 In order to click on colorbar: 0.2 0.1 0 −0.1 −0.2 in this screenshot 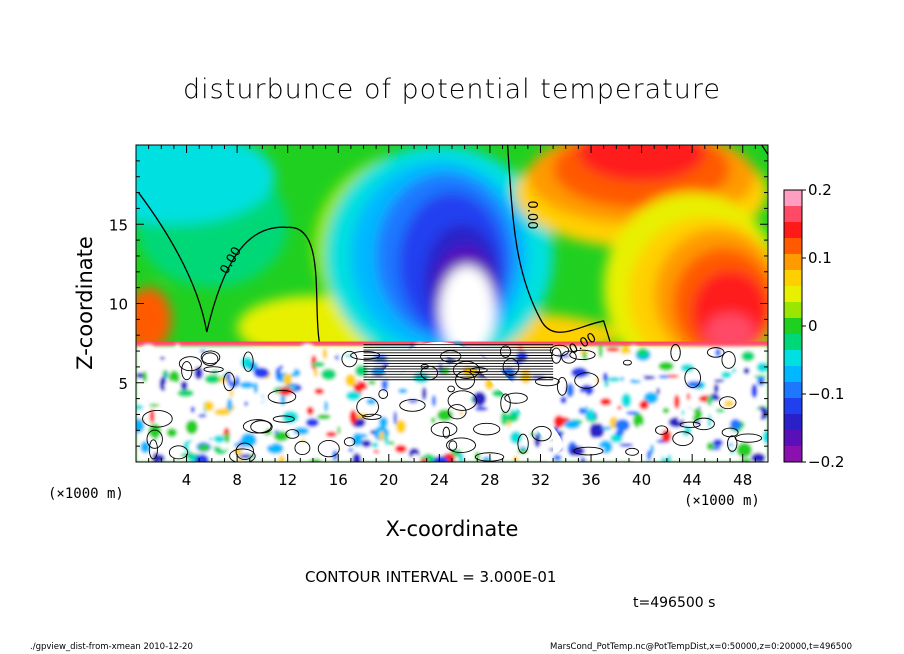, I will do `click(813, 326)`.